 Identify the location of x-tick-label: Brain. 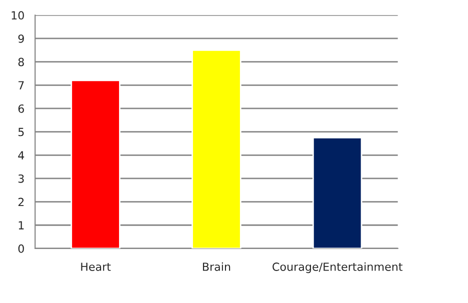
(216, 266).